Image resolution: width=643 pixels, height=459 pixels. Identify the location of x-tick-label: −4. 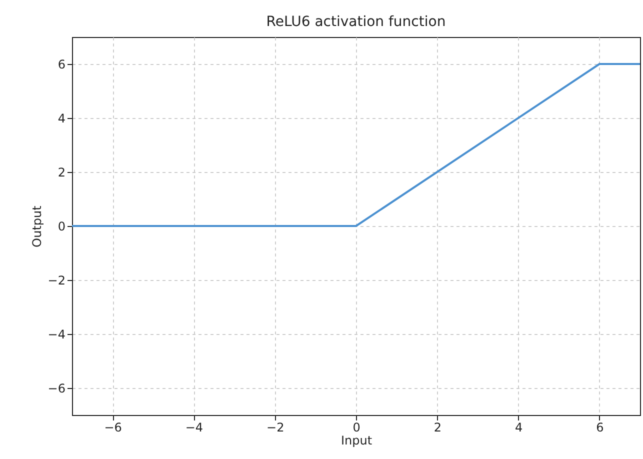
(194, 427).